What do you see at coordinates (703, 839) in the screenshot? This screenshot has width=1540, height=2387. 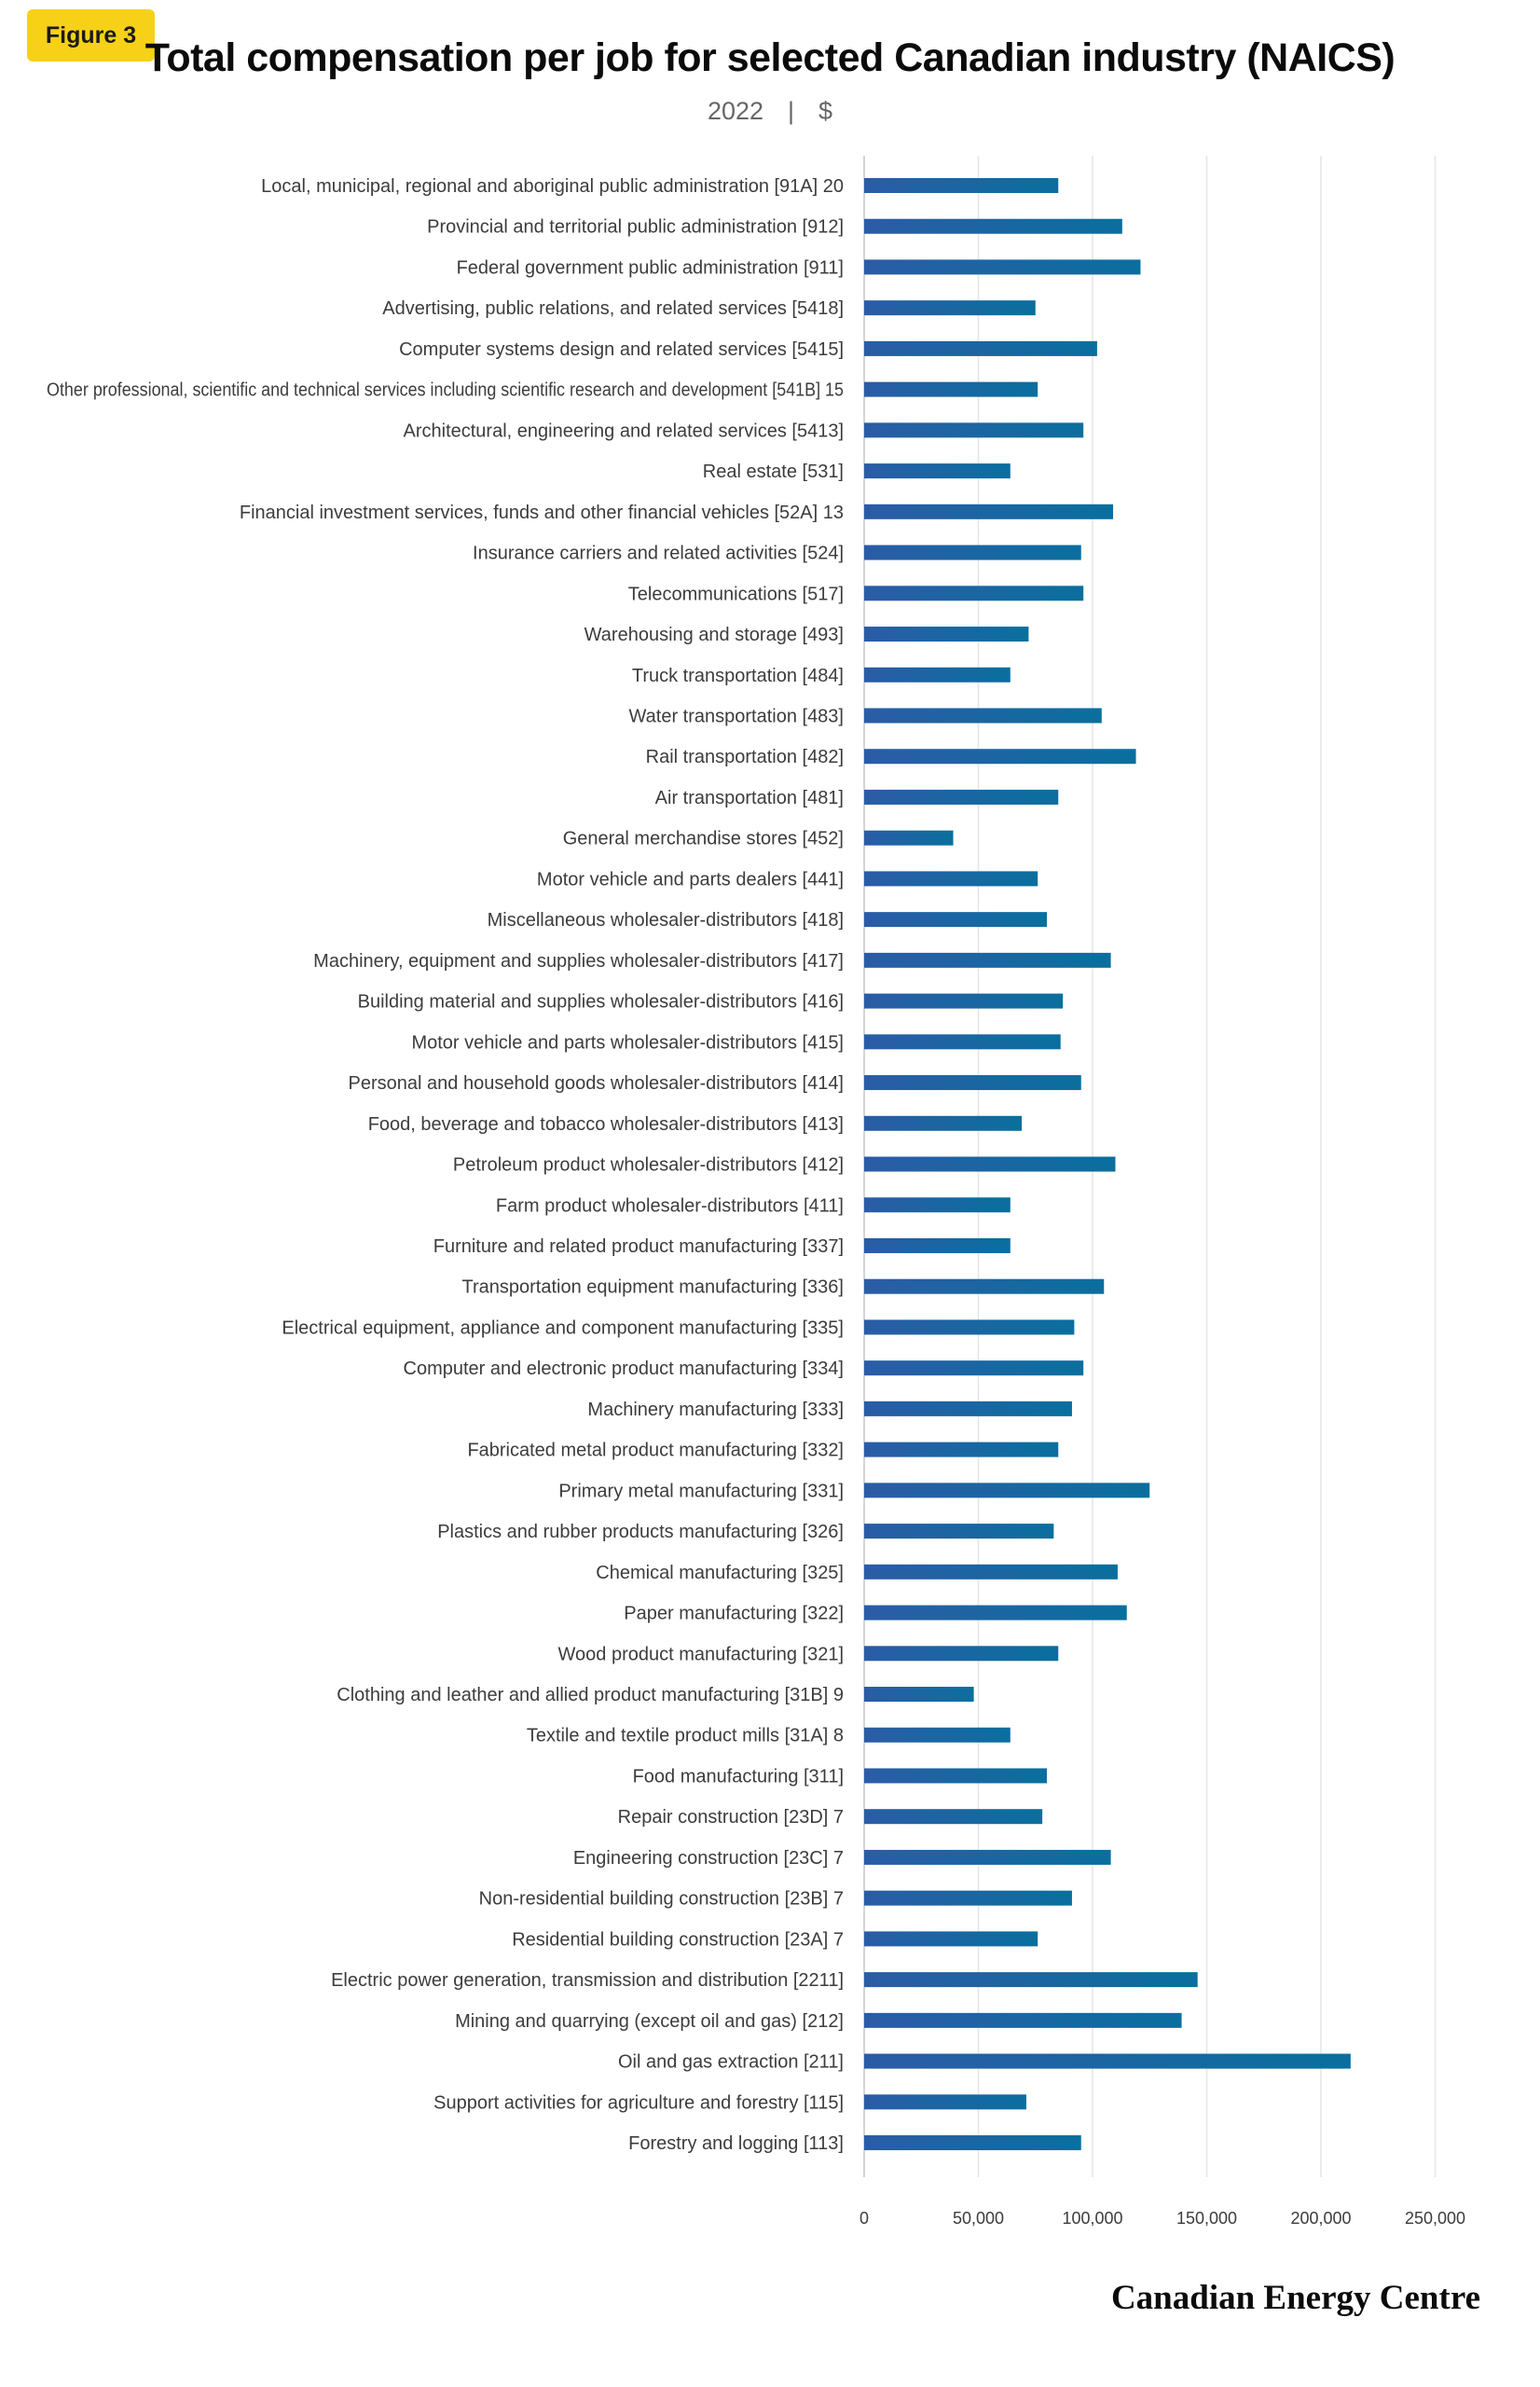 I see `category-label: General merchandise stores [452]` at bounding box center [703, 839].